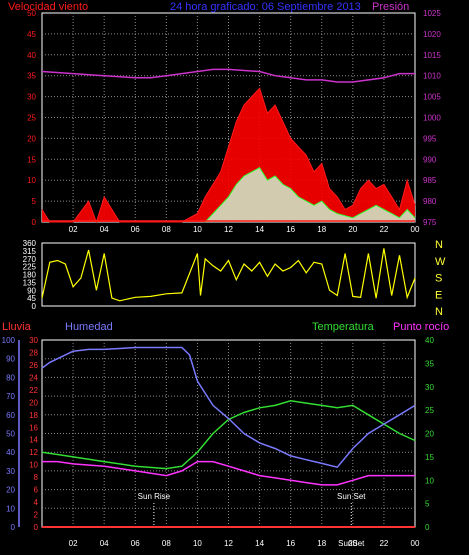 Image resolution: width=469 pixels, height=555 pixels. I want to click on wind-speed-tick-label: 40, so click(31, 55).